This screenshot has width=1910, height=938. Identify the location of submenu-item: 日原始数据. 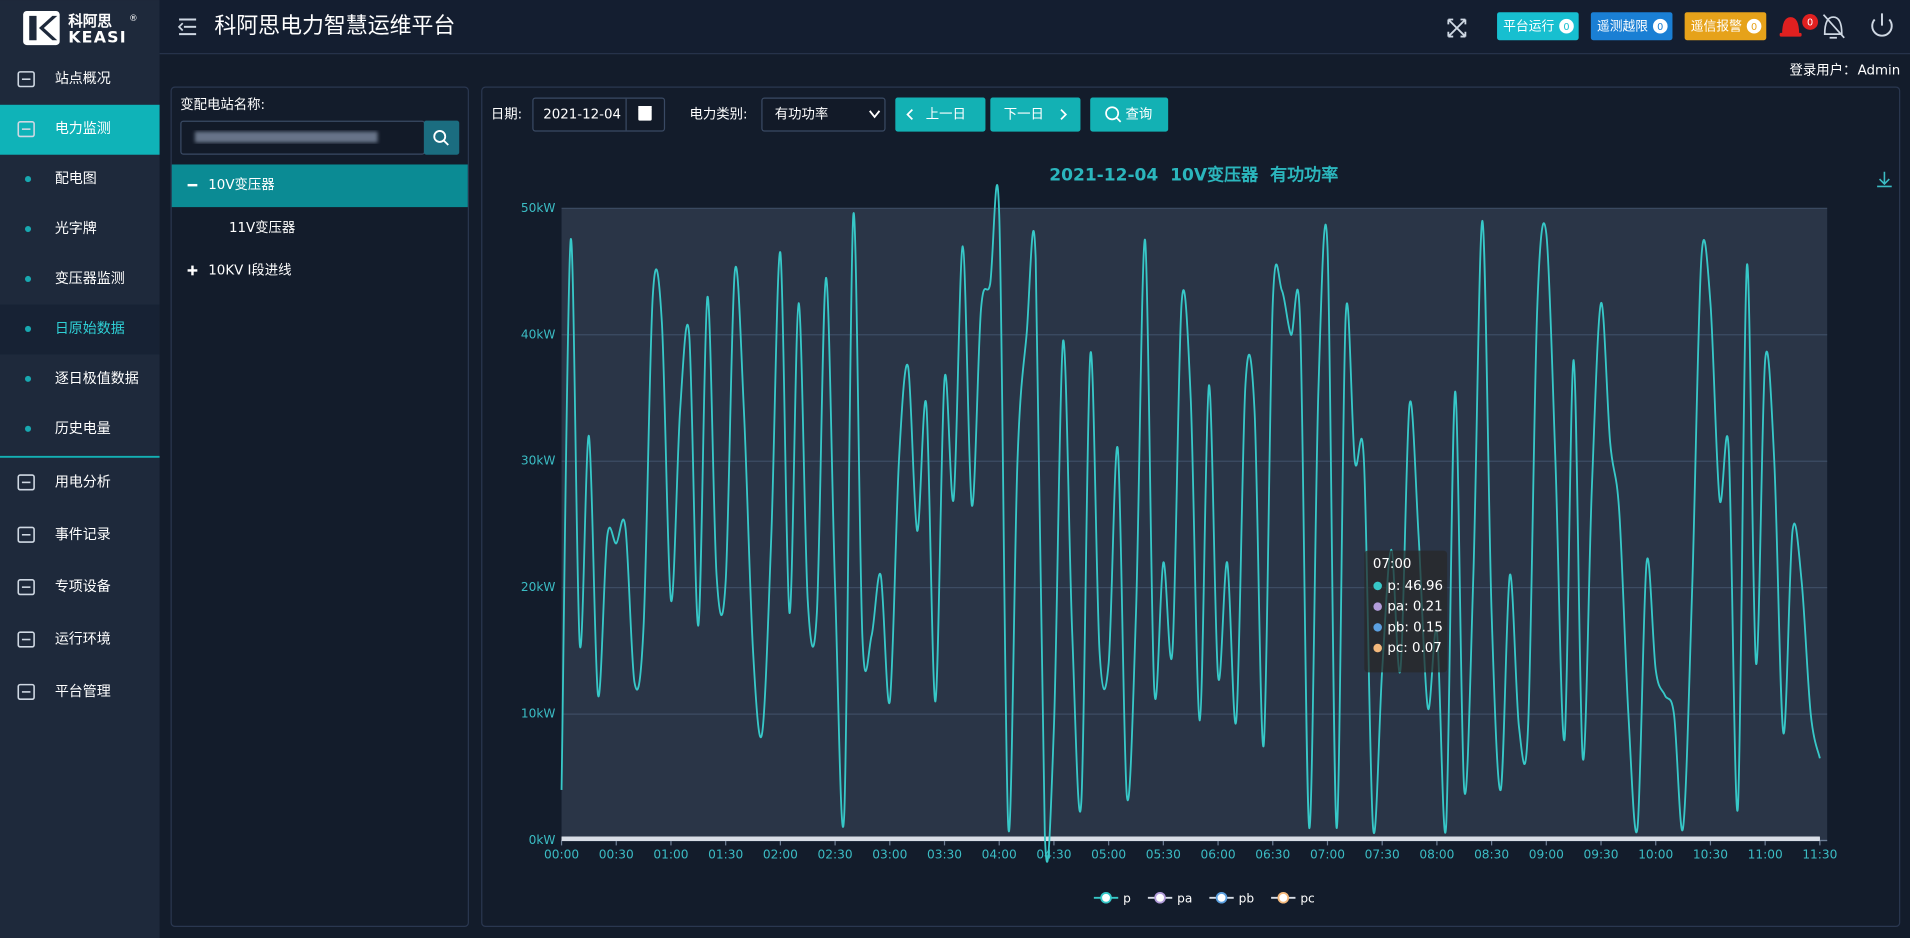
(90, 329).